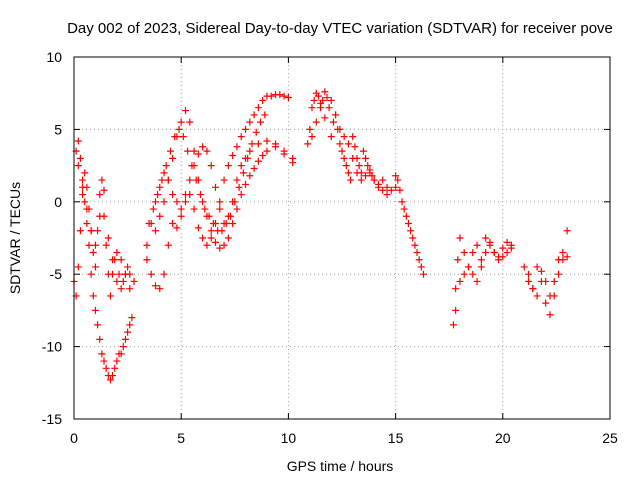 The image size is (640, 480). Describe the element at coordinates (548, 274) in the screenshot. I see `series-trace-n` at that location.